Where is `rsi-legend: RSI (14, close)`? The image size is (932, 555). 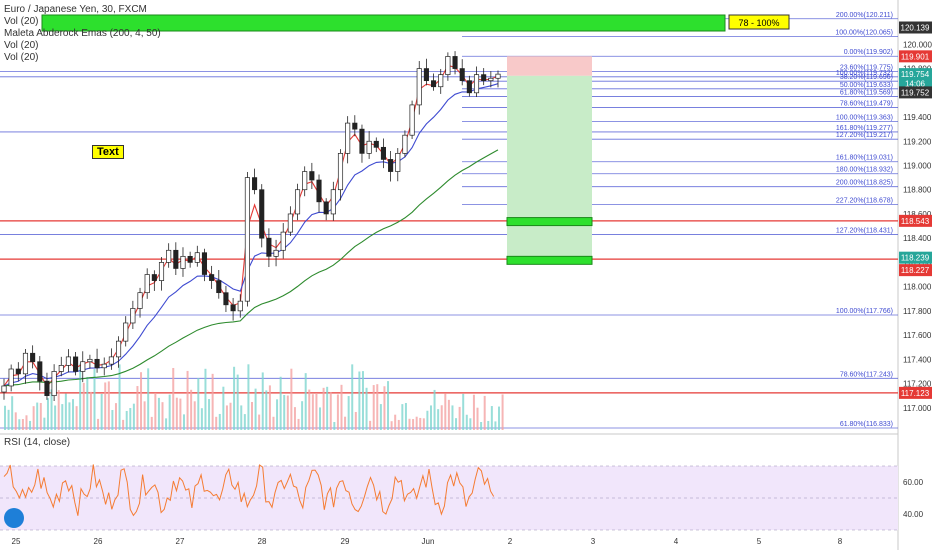 rsi-legend: RSI (14, close) is located at coordinates (37, 442).